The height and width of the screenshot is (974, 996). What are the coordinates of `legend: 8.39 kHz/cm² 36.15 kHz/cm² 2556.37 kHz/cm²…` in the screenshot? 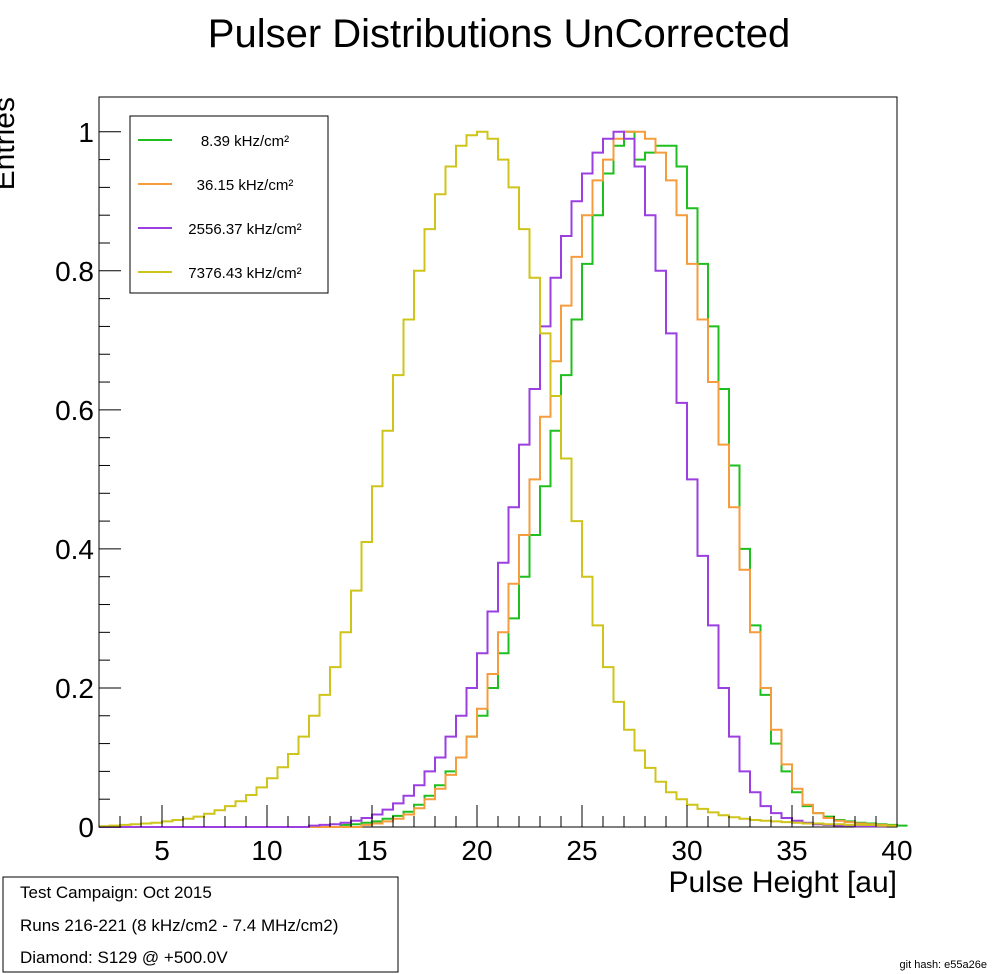 It's located at (229, 204).